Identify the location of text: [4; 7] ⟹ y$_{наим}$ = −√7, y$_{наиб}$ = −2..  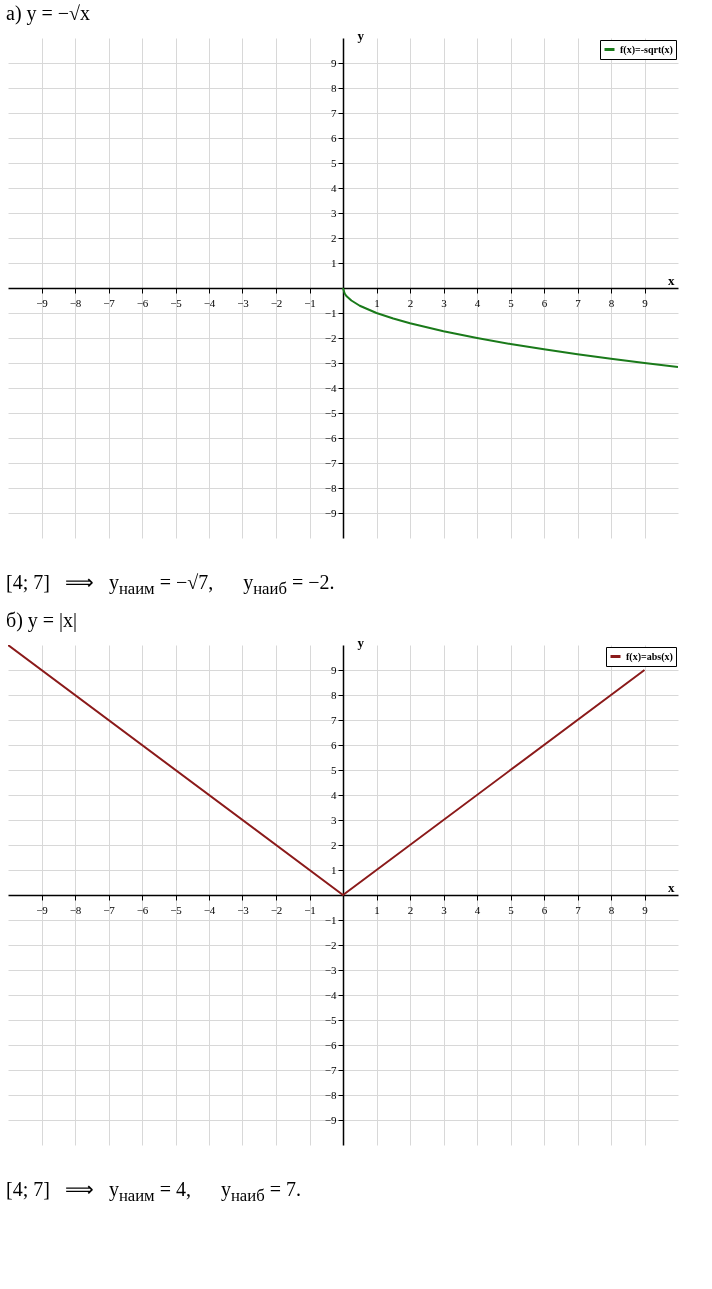
(170, 585).